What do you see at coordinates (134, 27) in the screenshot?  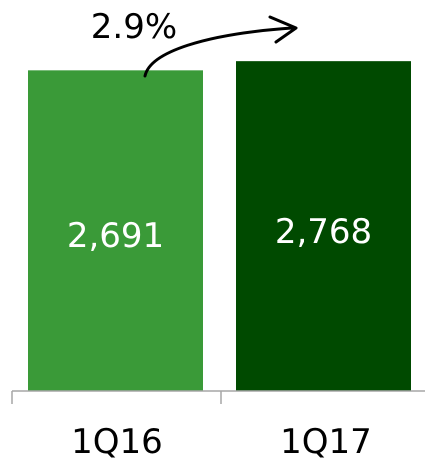 I see `growth-label: 2.9%` at bounding box center [134, 27].